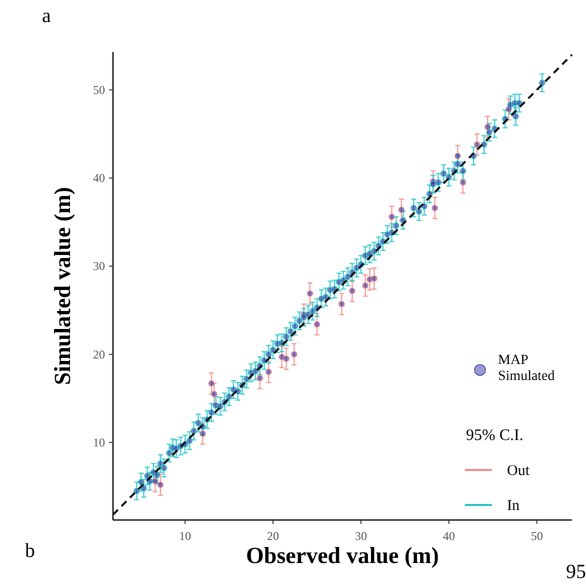 Image resolution: width=586 pixels, height=585 pixels. What do you see at coordinates (518, 471) in the screenshot?
I see `legend-label: Out` at bounding box center [518, 471].